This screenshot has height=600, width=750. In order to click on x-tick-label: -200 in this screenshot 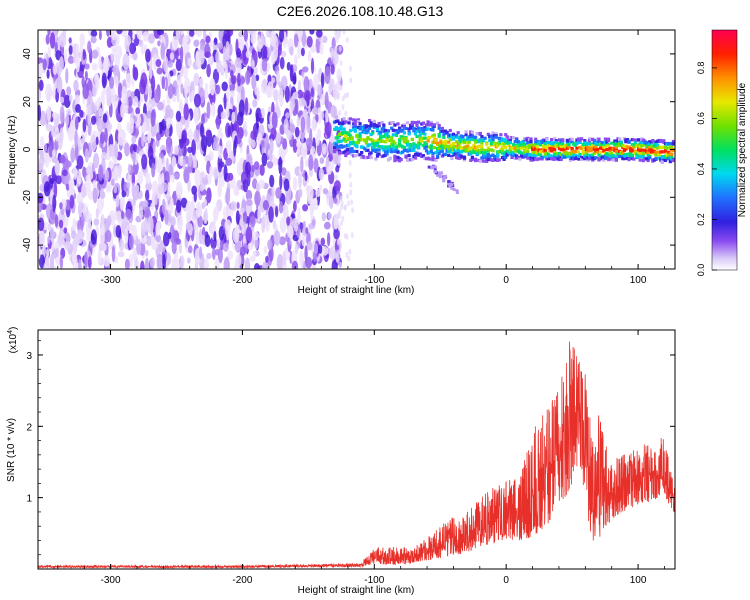, I will do `click(242, 580)`.